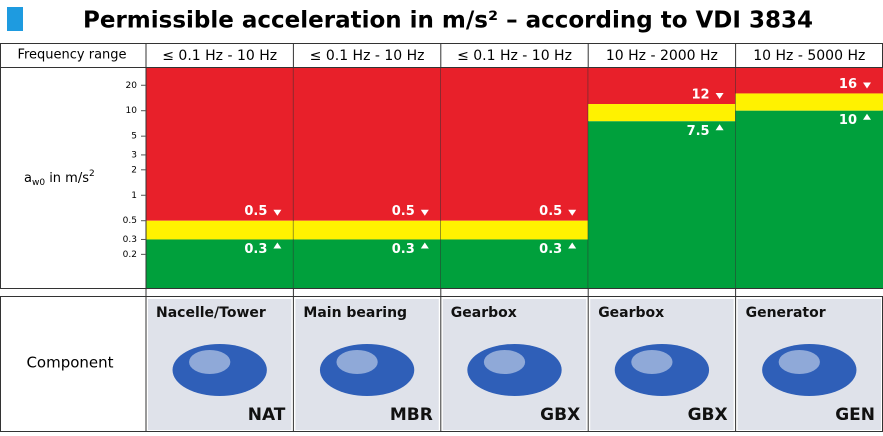  What do you see at coordinates (411, 415) in the screenshot?
I see `component-code: MBR` at bounding box center [411, 415].